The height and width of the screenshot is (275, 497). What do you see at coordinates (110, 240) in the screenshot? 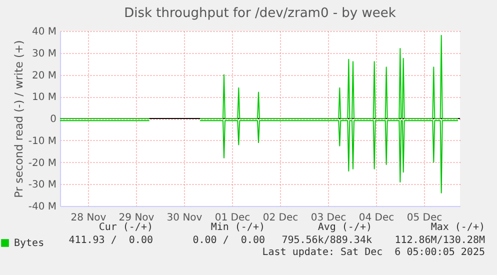
I see `text: 411.93 / 0.00` at bounding box center [110, 240].